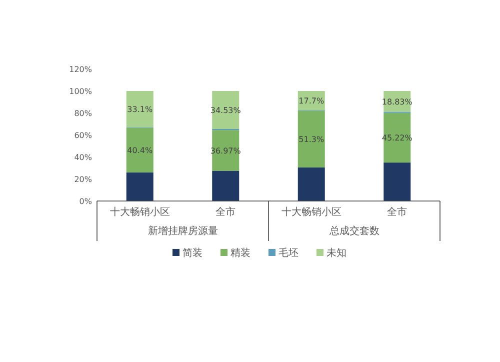 Image resolution: width=500 pixels, height=362 pixels. What do you see at coordinates (354, 231) in the screenshot?
I see `text: 总成交套数` at bounding box center [354, 231].